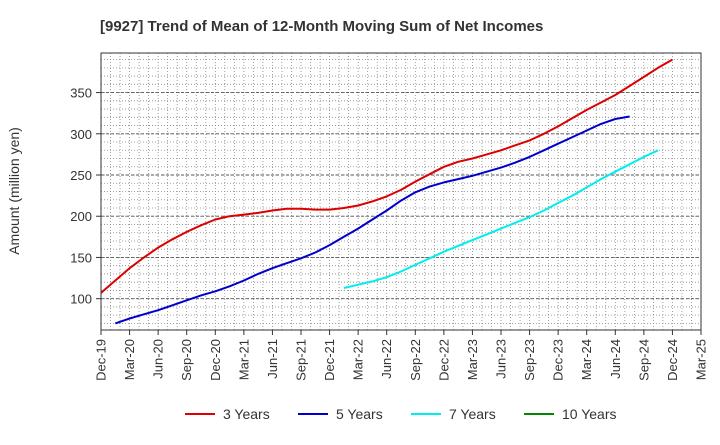  I want to click on x-tick-label: Jun-23, so click(501, 359).